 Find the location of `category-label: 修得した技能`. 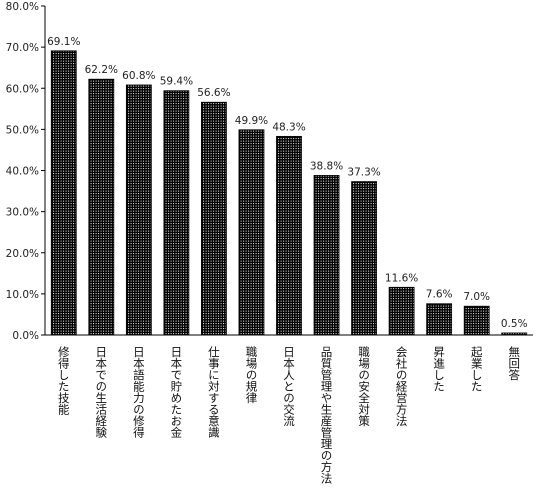

category-label: 修得した技能 is located at coordinates (63, 380).